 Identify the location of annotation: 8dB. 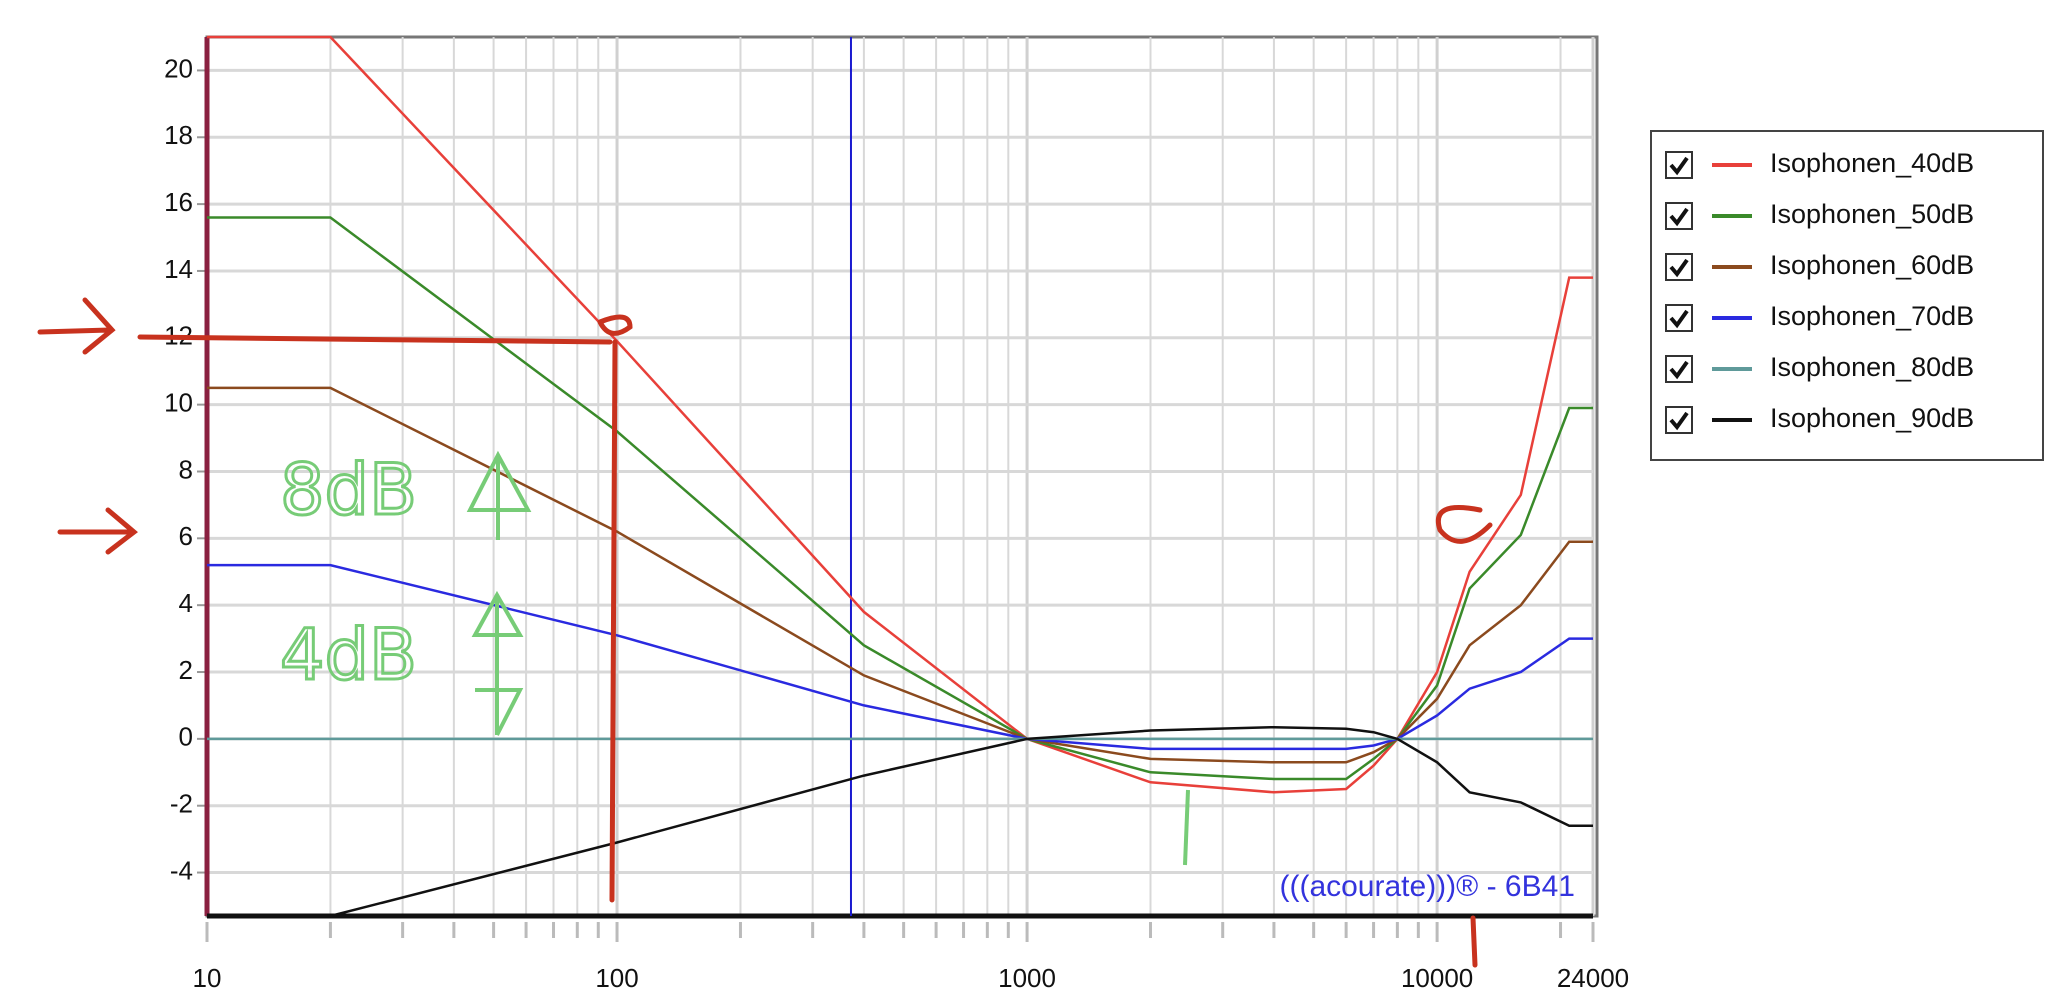
(348, 490).